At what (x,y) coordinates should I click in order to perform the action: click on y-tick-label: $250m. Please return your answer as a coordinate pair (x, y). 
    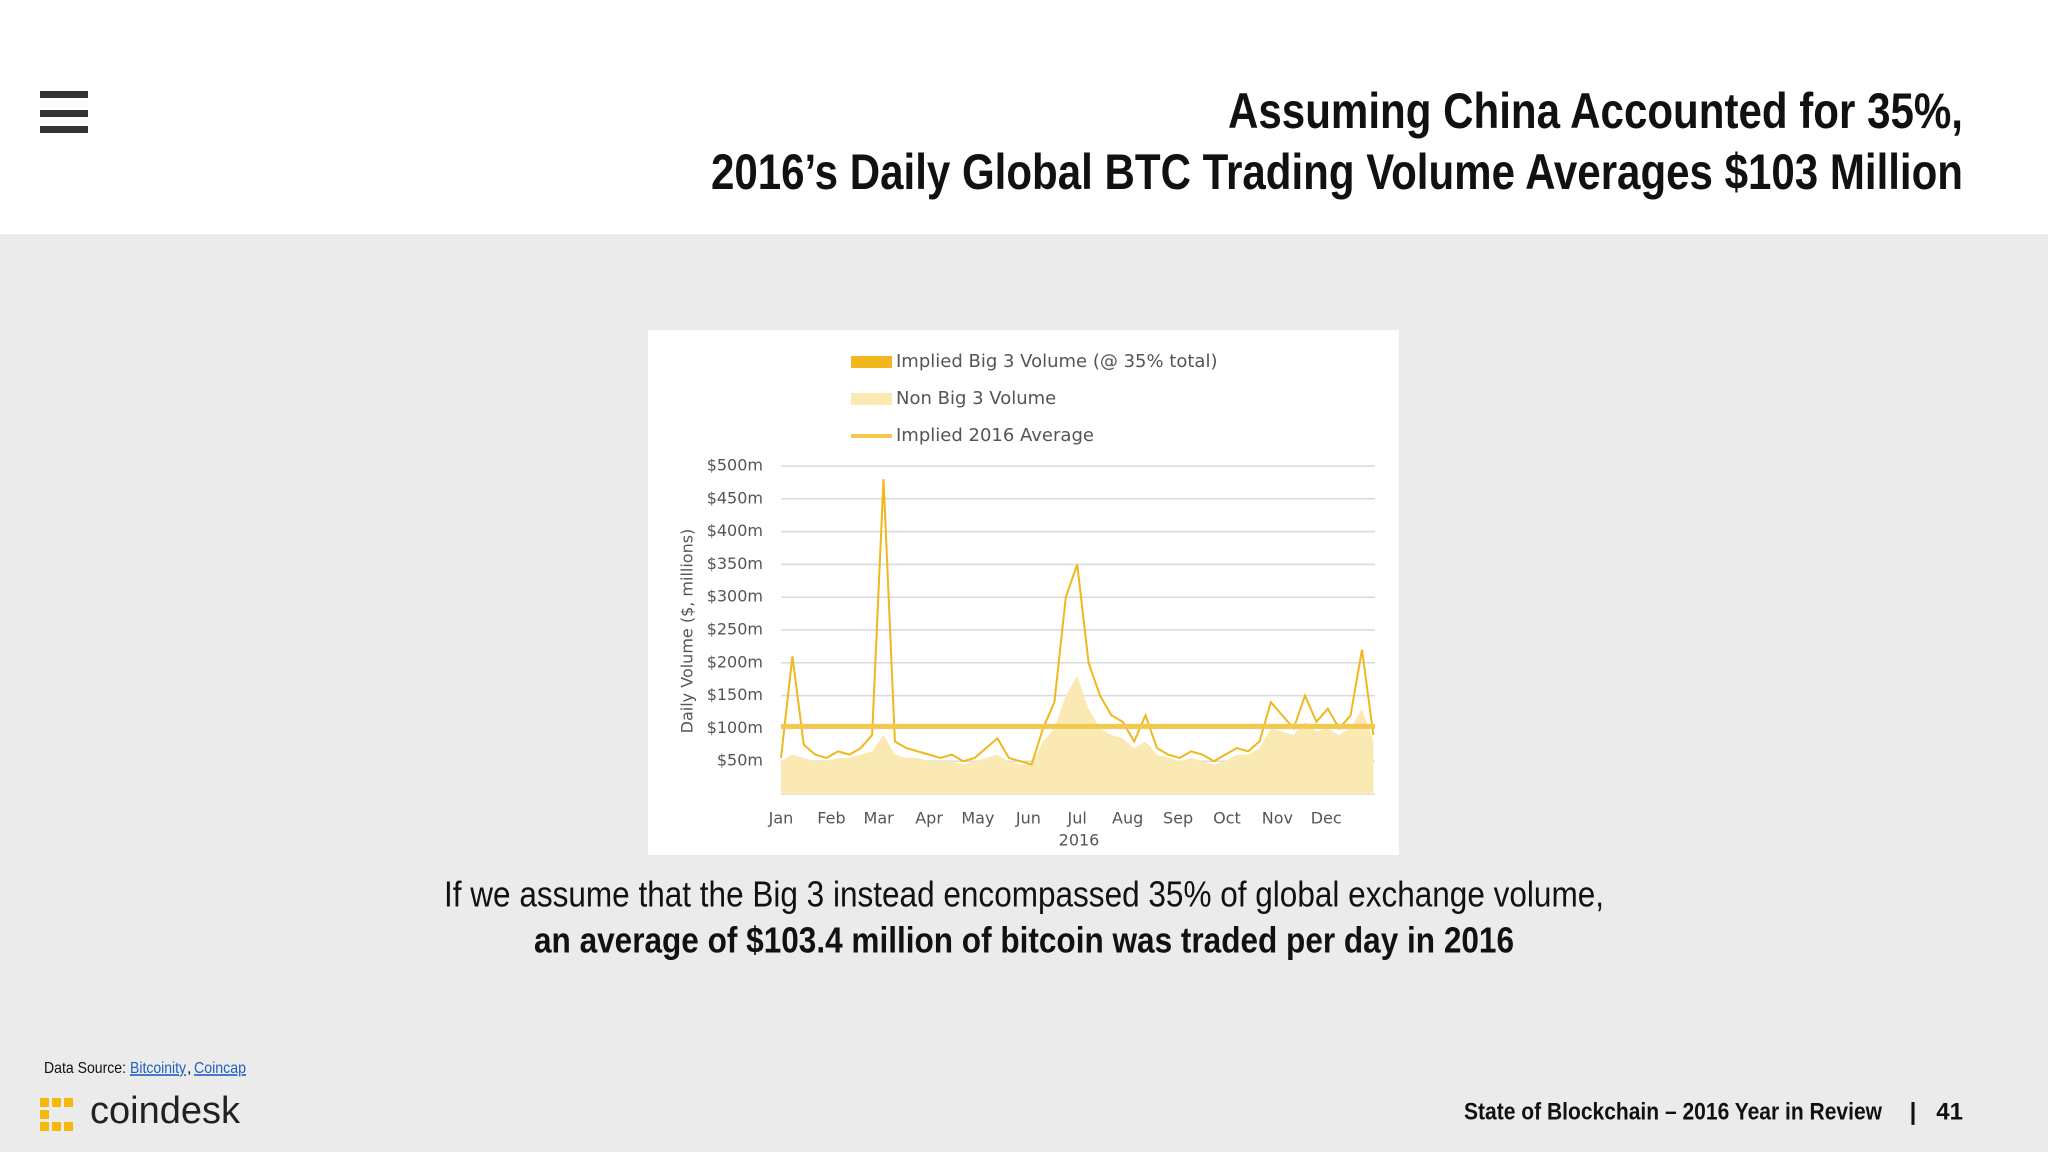
    Looking at the image, I should click on (735, 629).